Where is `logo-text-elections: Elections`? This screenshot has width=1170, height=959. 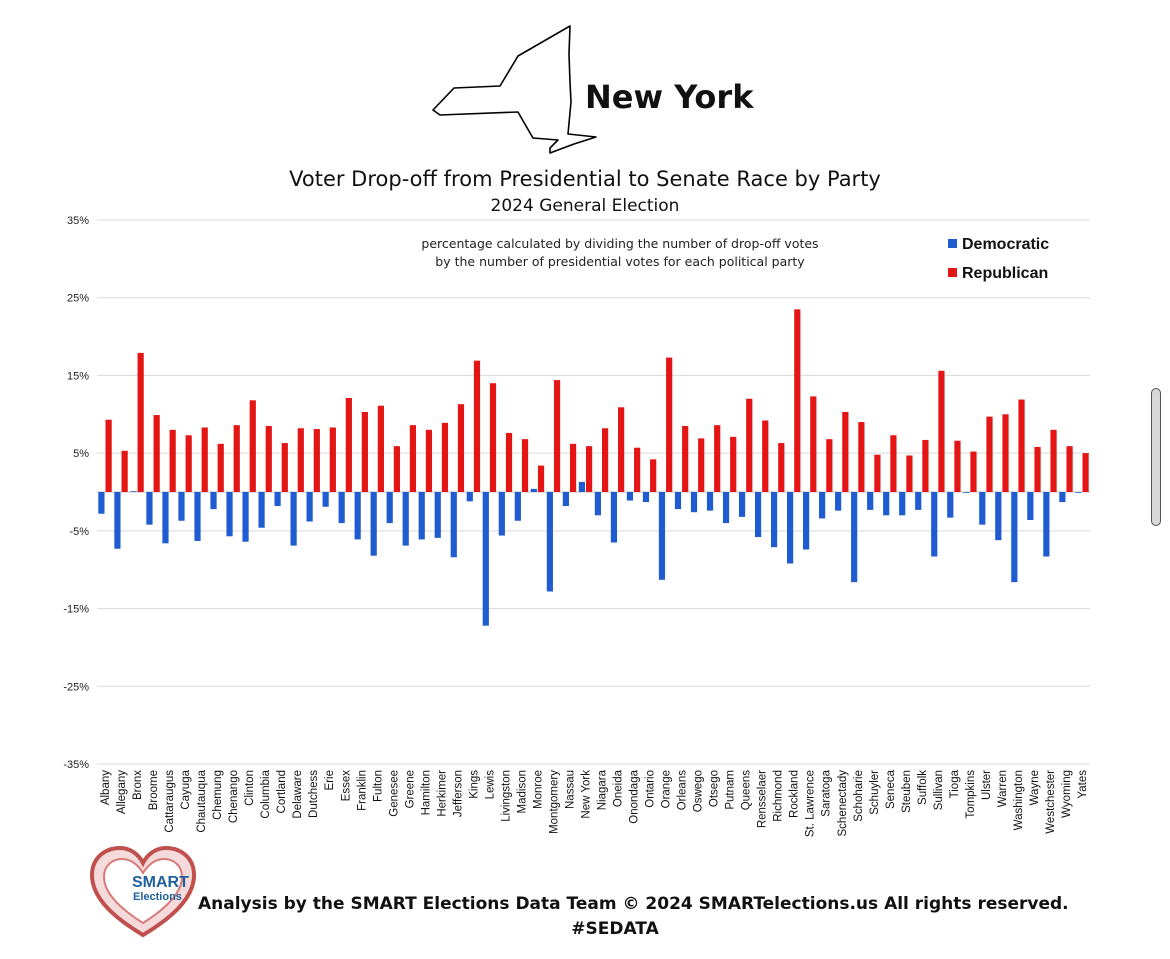
logo-text-elections: Elections is located at coordinates (157, 897).